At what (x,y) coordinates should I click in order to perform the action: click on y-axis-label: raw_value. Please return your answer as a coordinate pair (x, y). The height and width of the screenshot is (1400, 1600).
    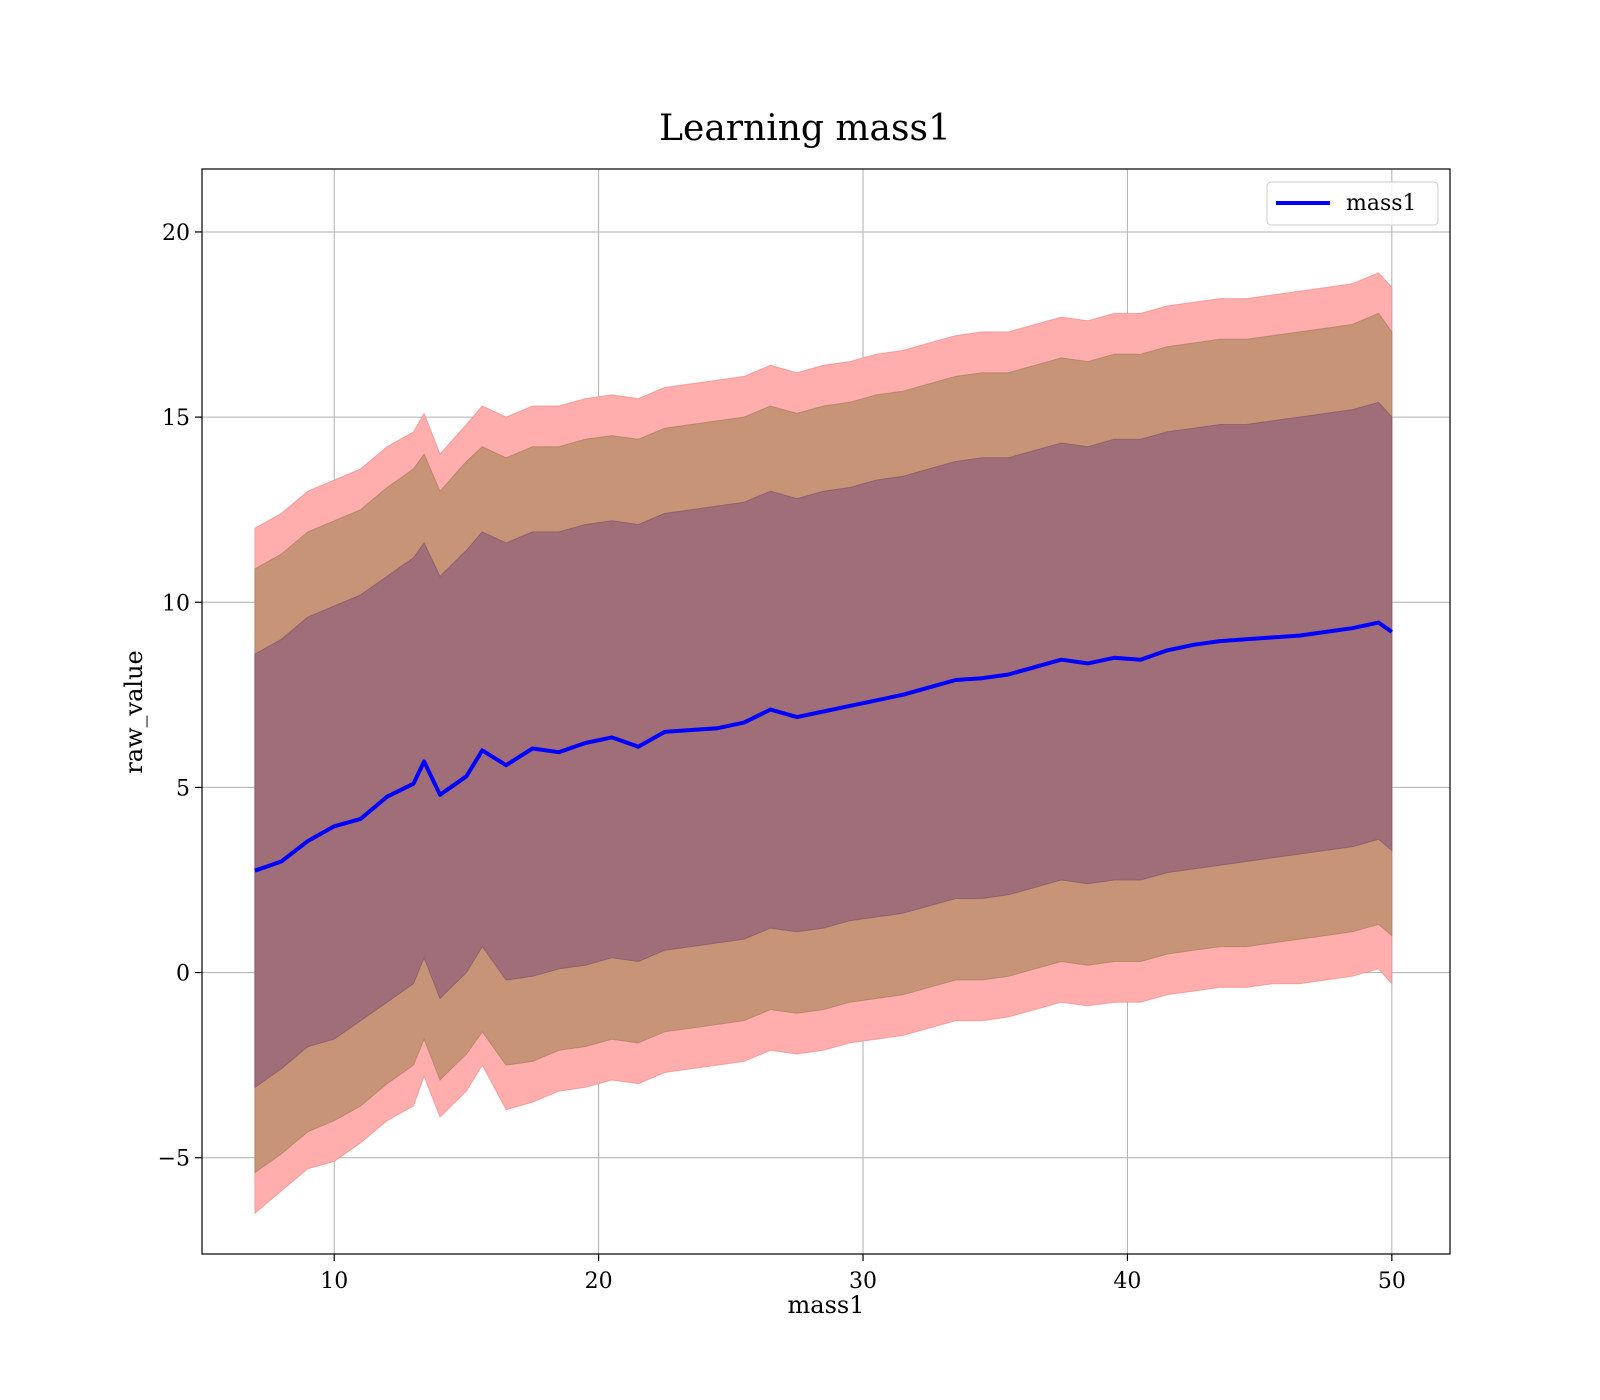
    Looking at the image, I should click on (134, 712).